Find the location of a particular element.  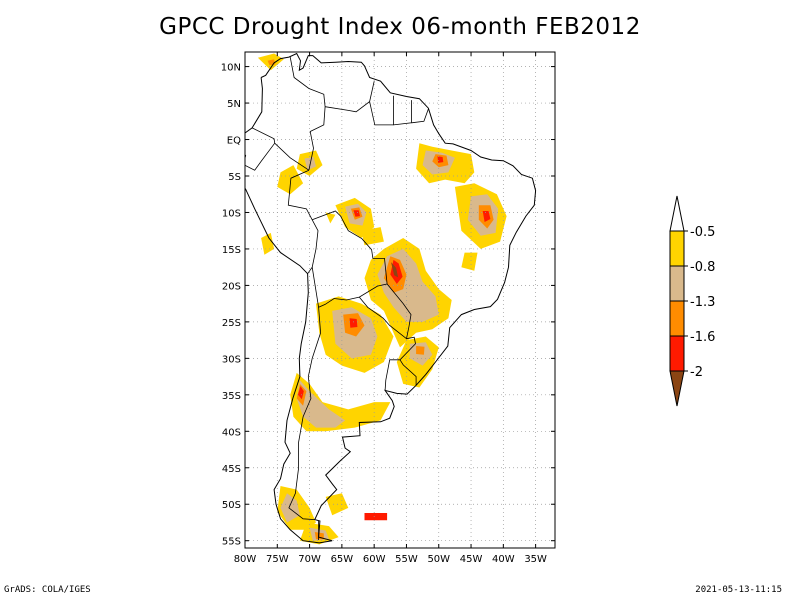

map-title: GPCC Drought Index 06-month FEB2012 is located at coordinates (400, 27).